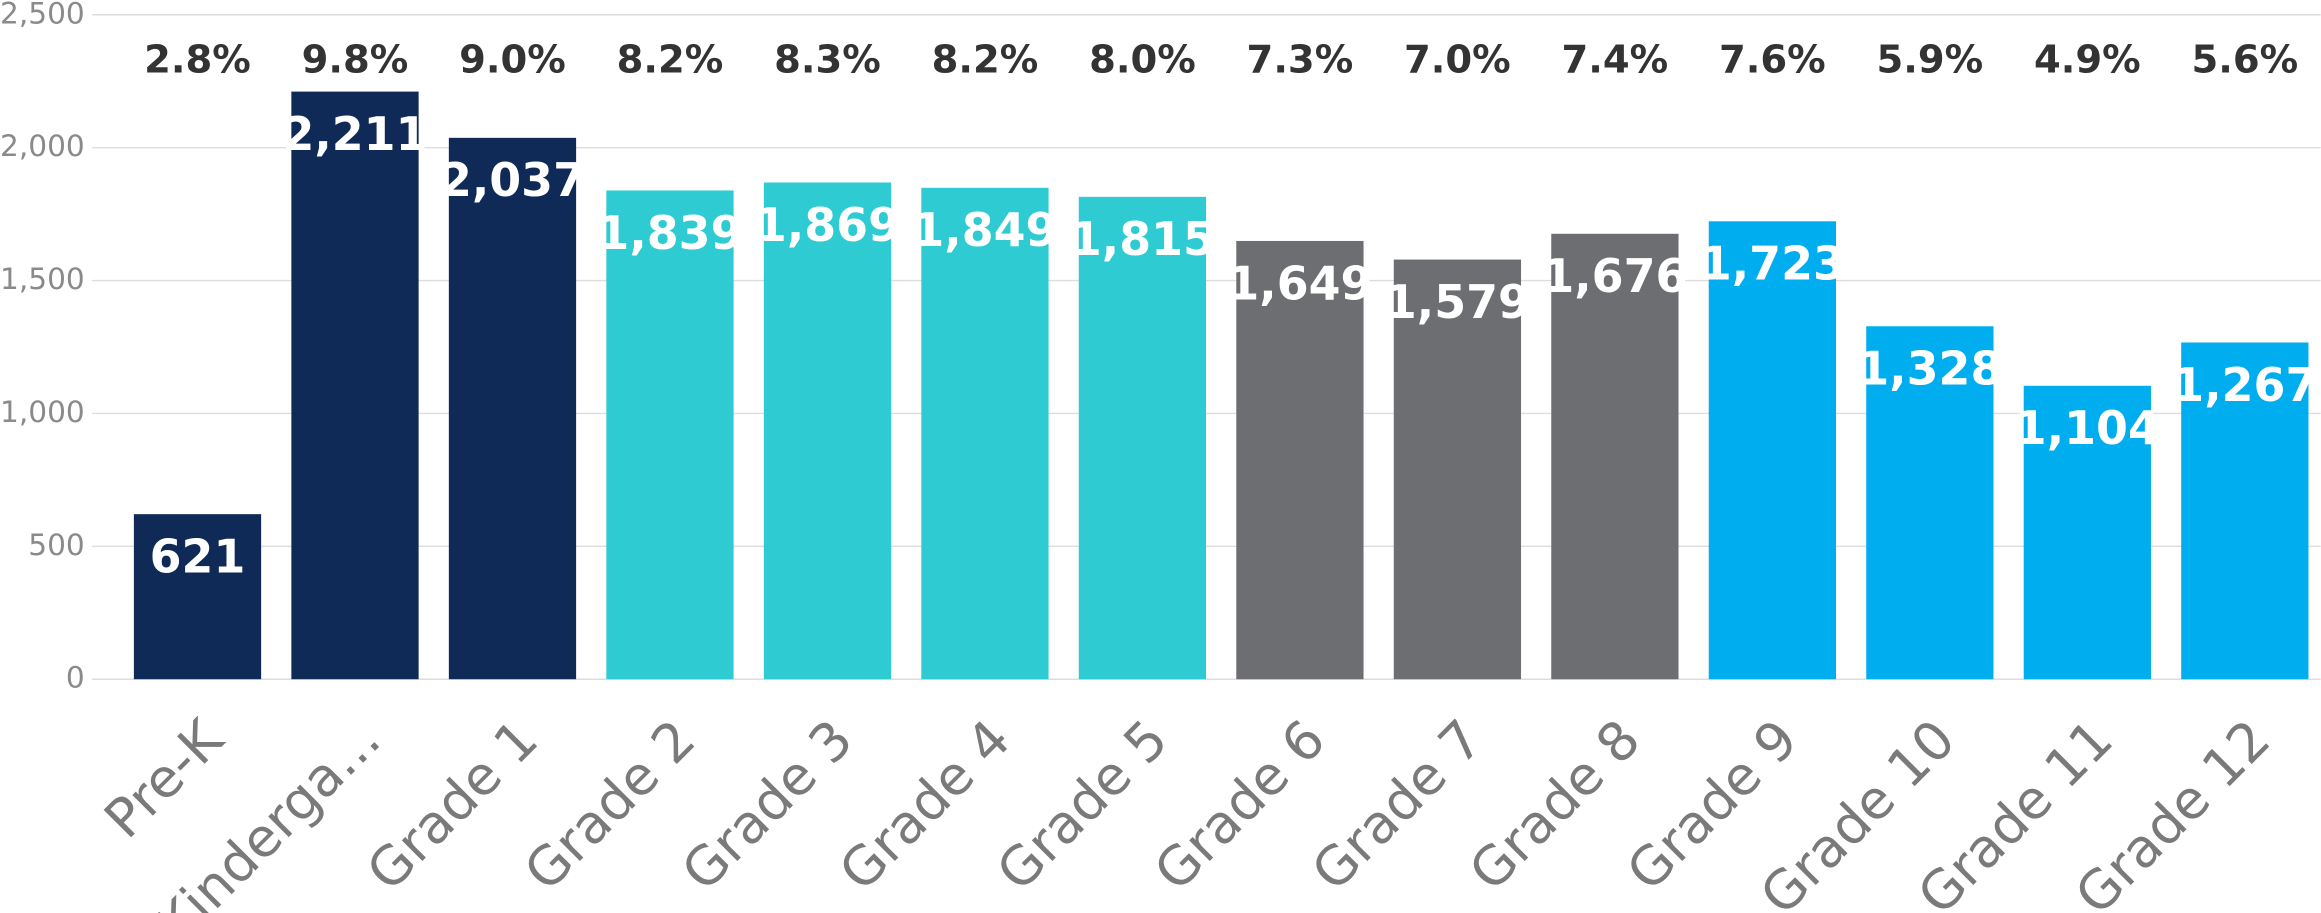  What do you see at coordinates (1300, 60) in the screenshot?
I see `percent-label: 7.3%` at bounding box center [1300, 60].